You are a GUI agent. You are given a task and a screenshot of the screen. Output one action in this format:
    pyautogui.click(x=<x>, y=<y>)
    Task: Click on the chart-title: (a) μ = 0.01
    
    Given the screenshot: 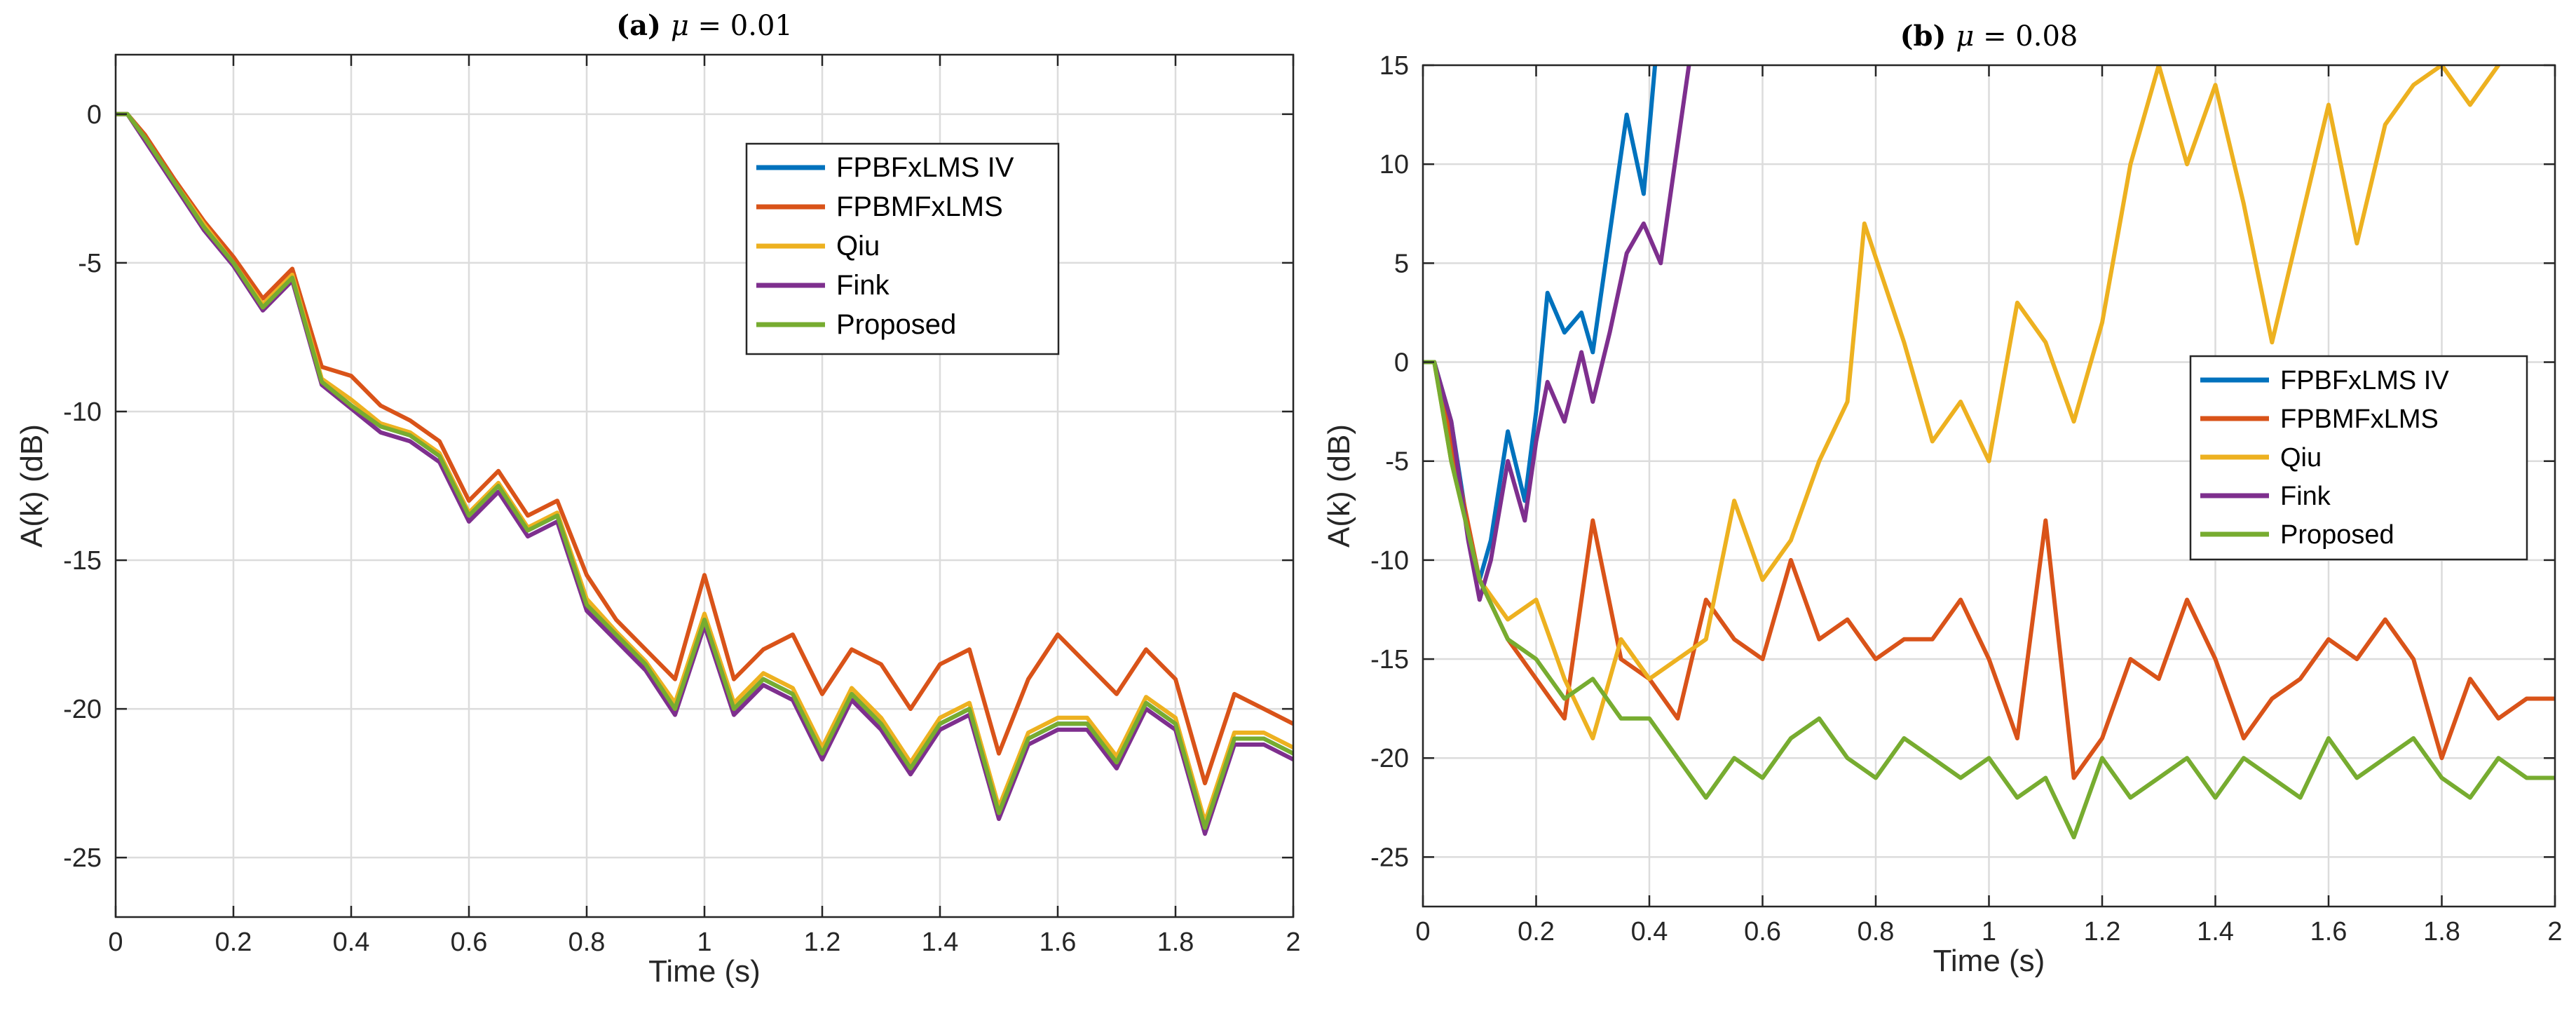 What is the action you would take?
    pyautogui.click(x=704, y=25)
    